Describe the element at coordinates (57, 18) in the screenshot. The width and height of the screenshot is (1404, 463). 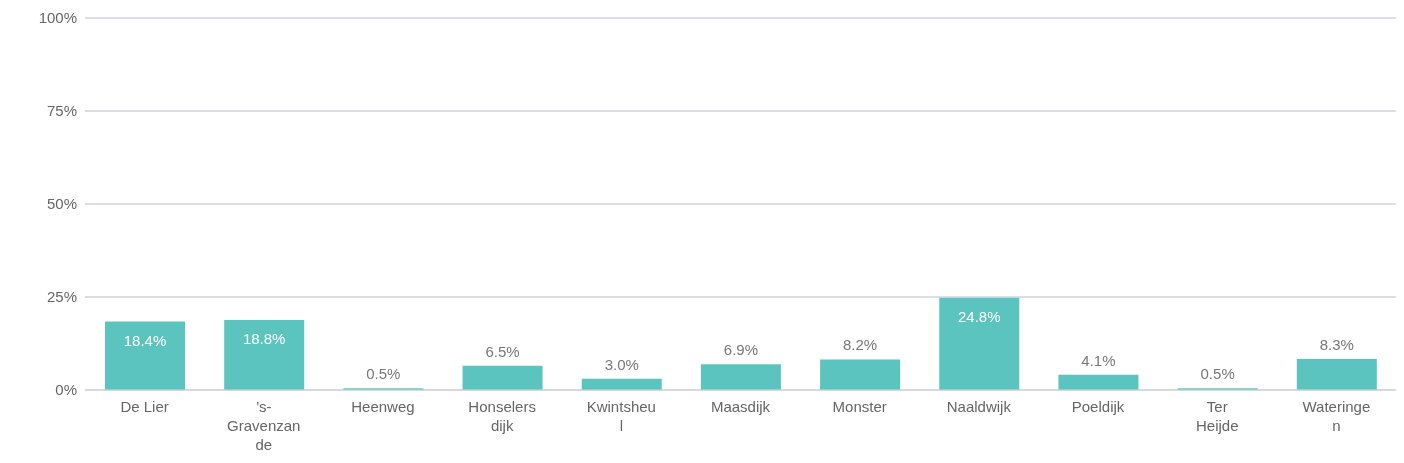
I see `y-tick-label: 100%` at that location.